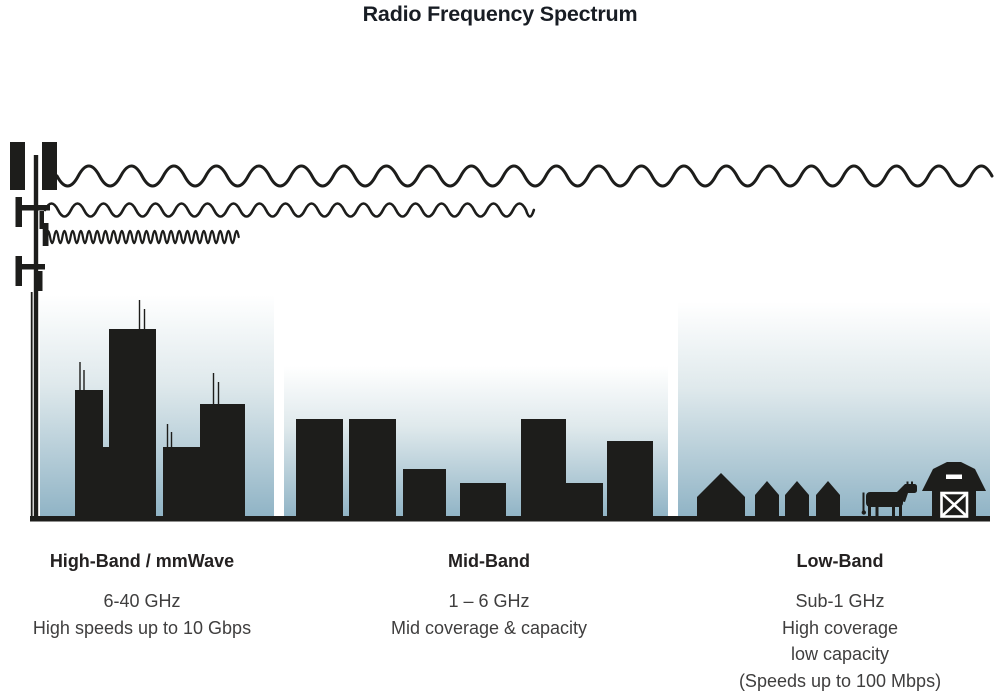  I want to click on midband-frequency: 1 – 6 GHz, so click(489, 601).